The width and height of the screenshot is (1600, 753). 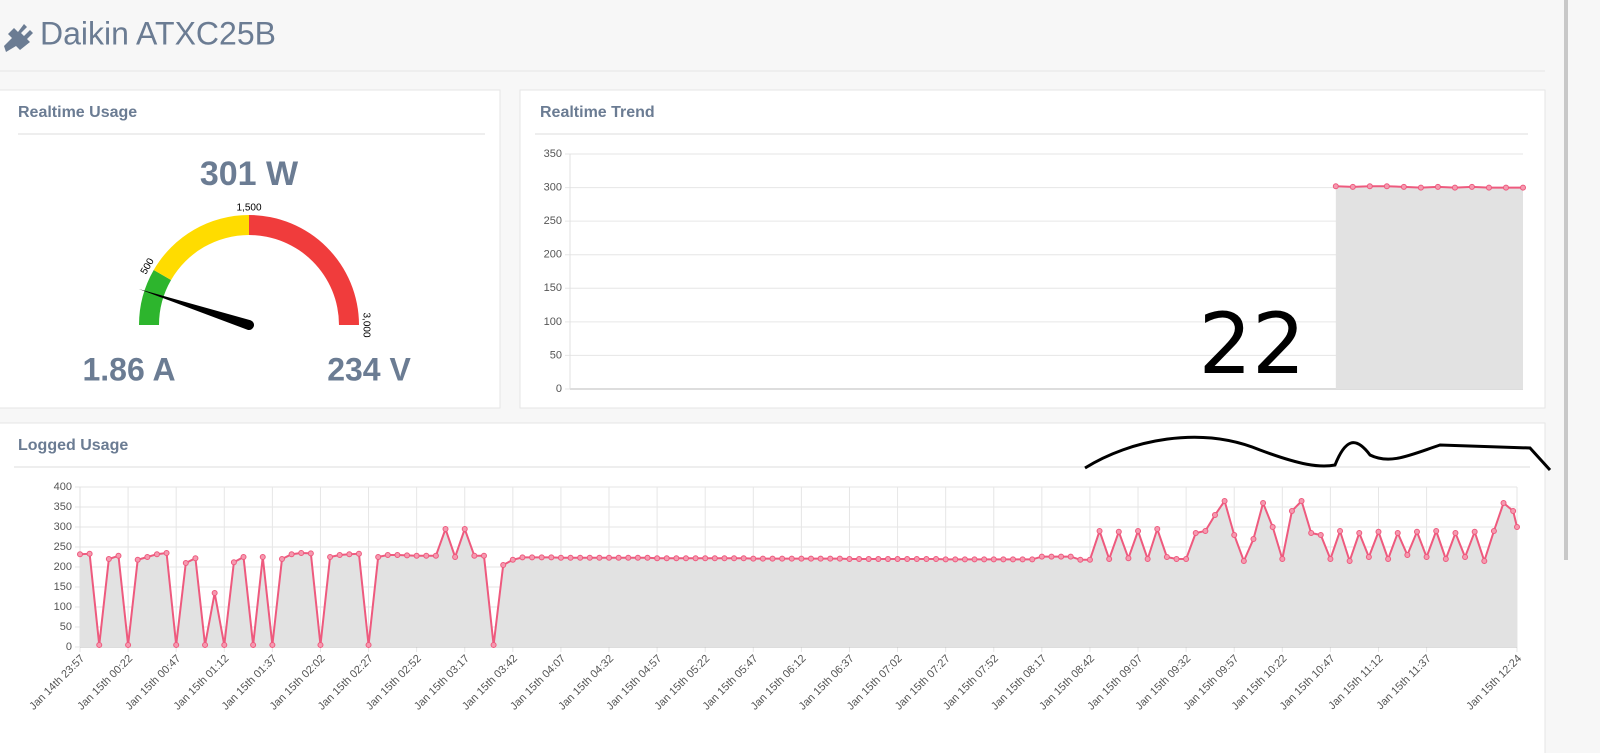 What do you see at coordinates (18, 38) in the screenshot?
I see `plug-icon` at bounding box center [18, 38].